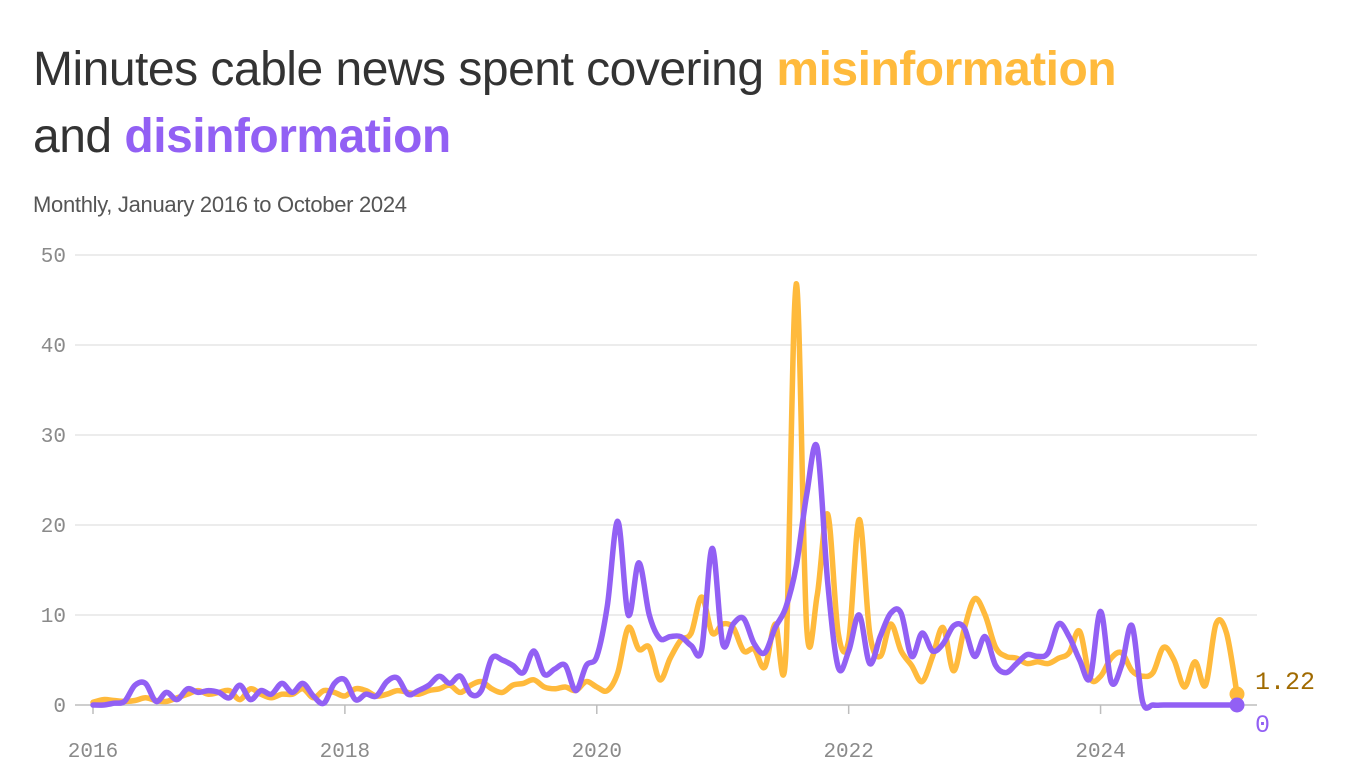 The width and height of the screenshot is (1366, 768). What do you see at coordinates (1237, 705) in the screenshot?
I see `disinformation-end-dot` at bounding box center [1237, 705].